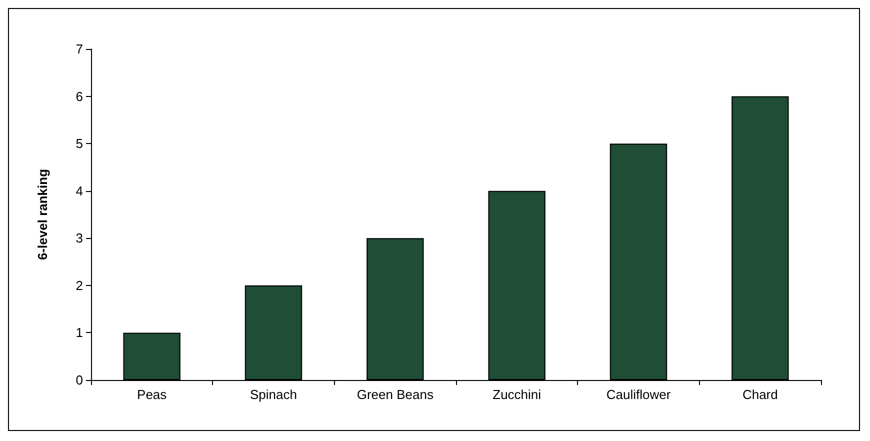  Describe the element at coordinates (79, 285) in the screenshot. I see `y-tick-label: 2` at that location.